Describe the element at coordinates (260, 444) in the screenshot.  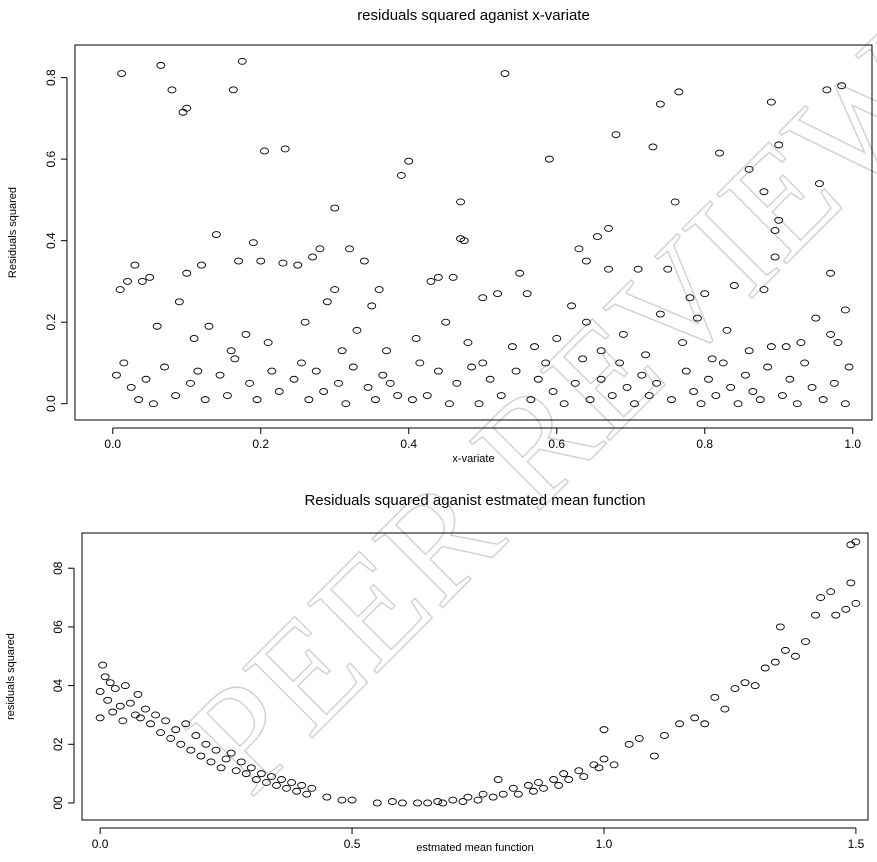
I see `x-tick-label: 0.2` at that location.